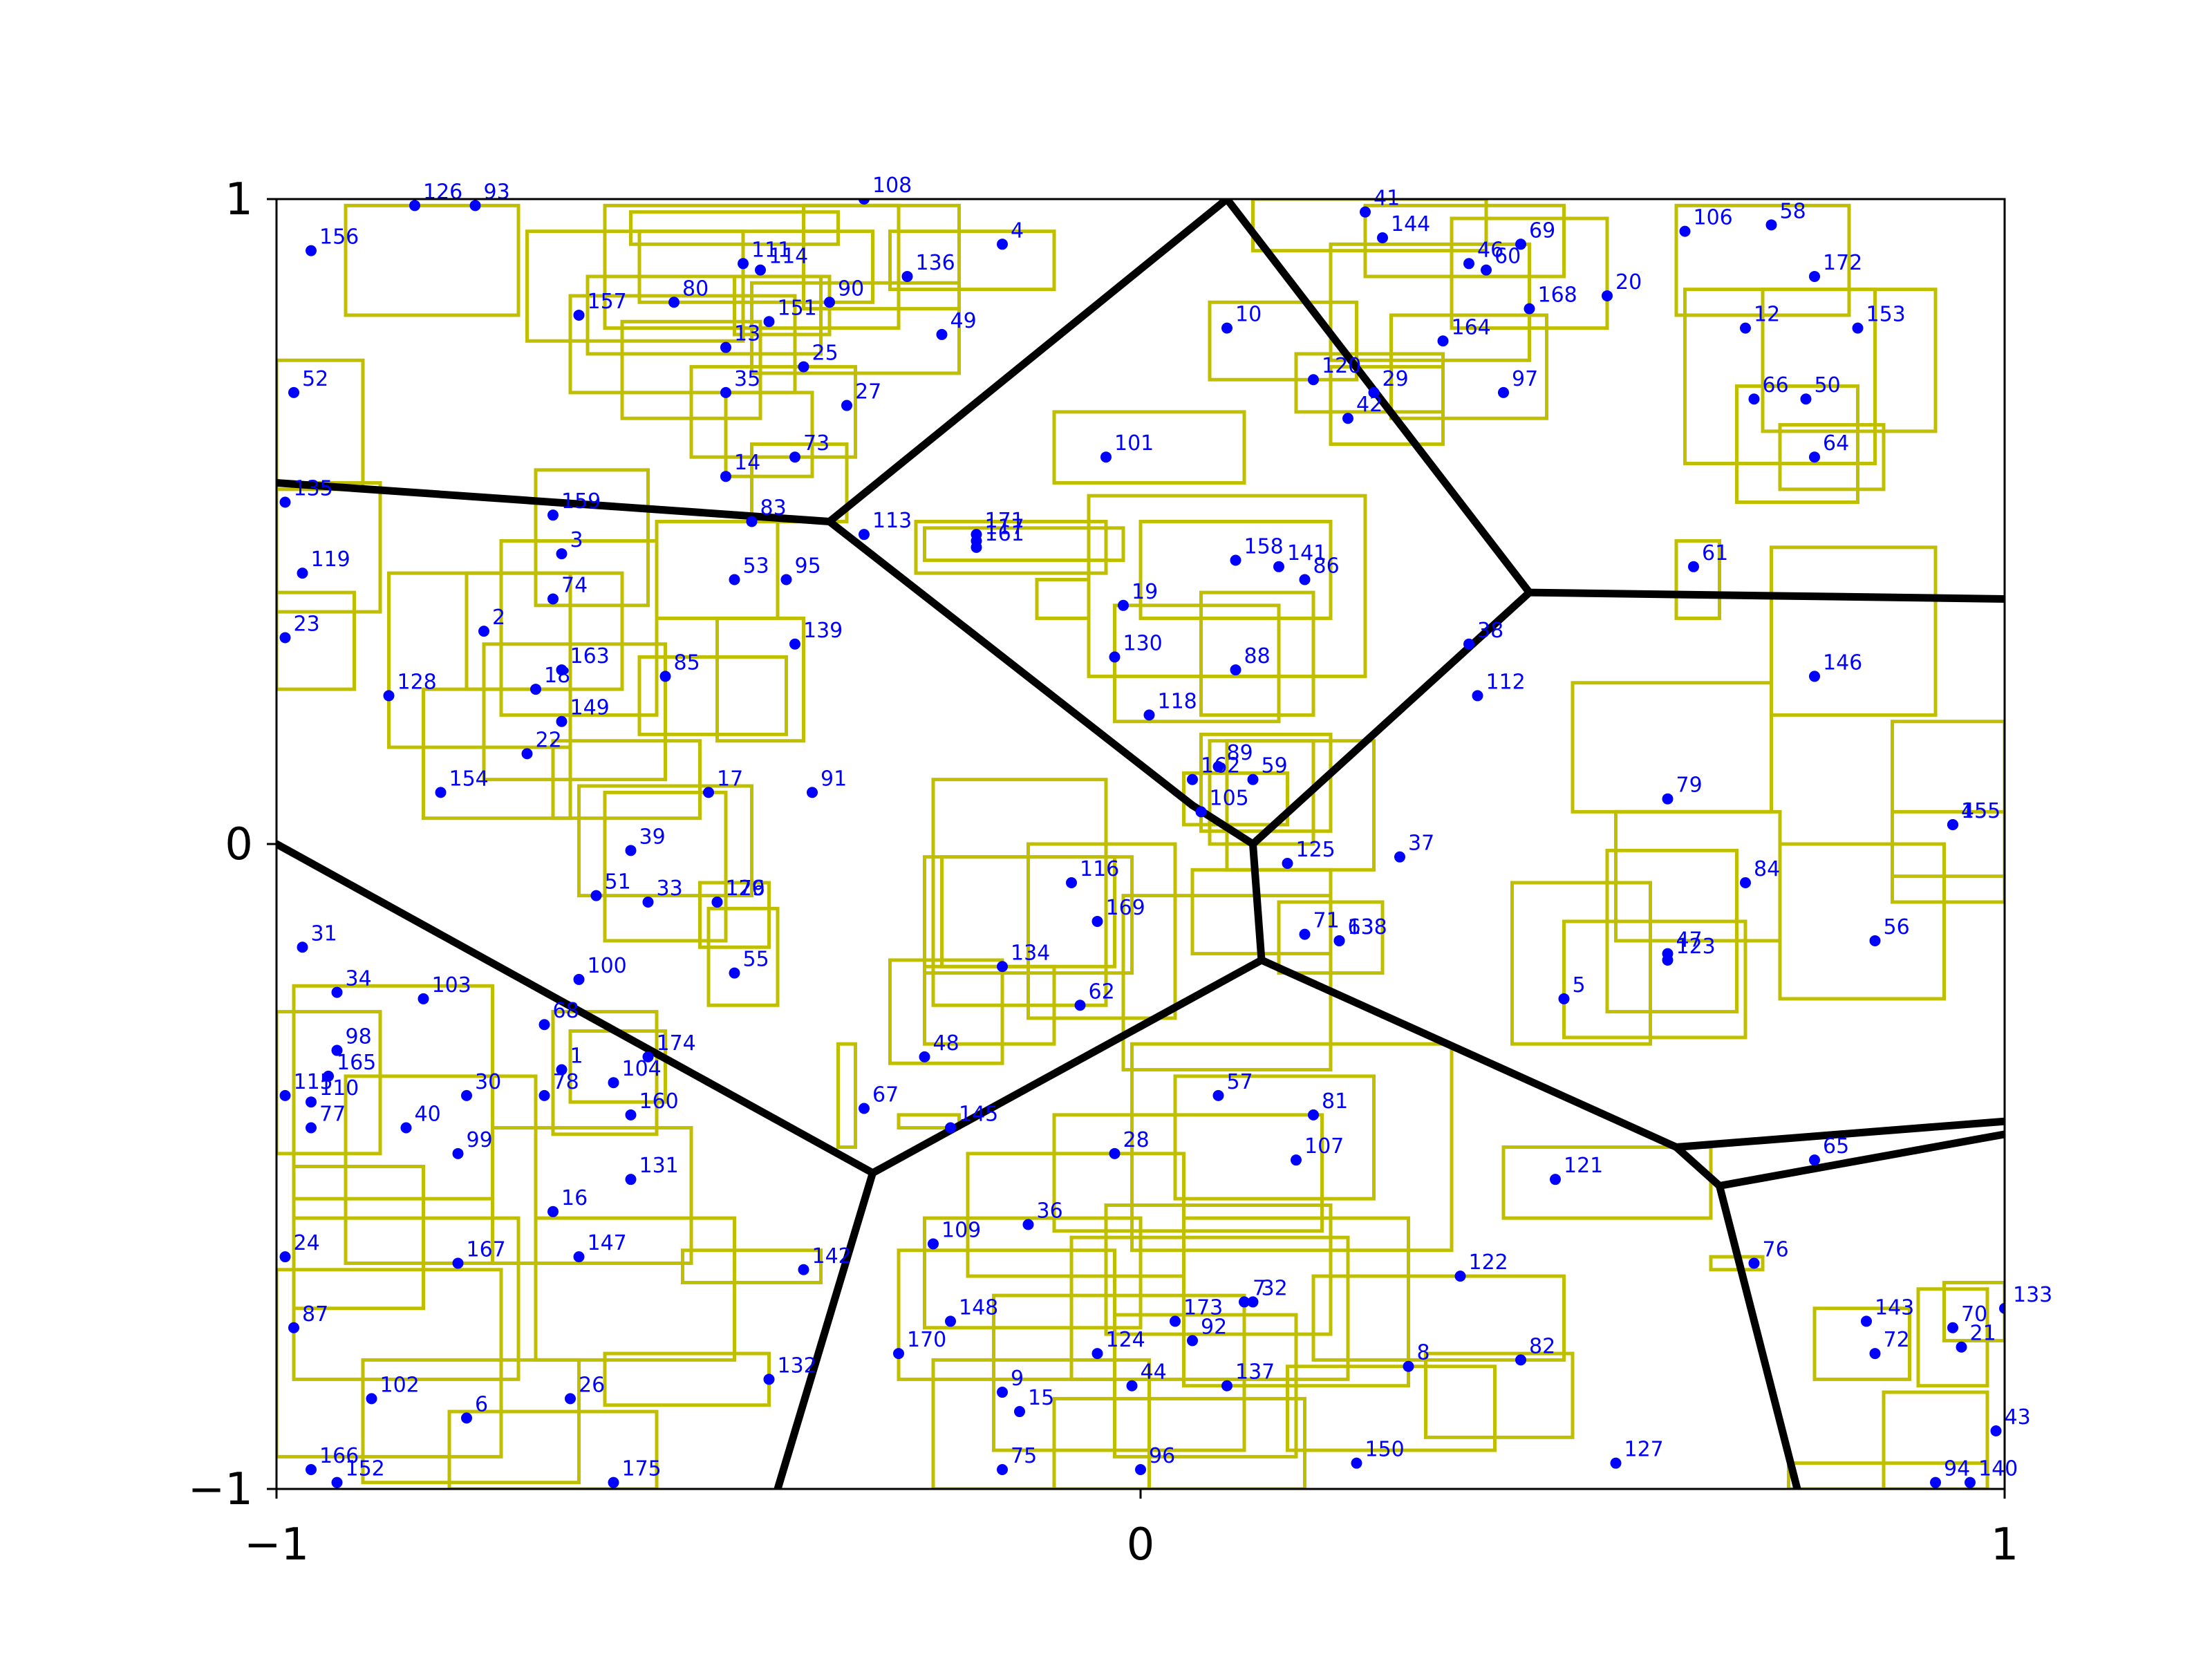 The width and height of the screenshot is (2212, 1659). Describe the element at coordinates (1229, 798) in the screenshot. I see `point-label: 105` at that location.